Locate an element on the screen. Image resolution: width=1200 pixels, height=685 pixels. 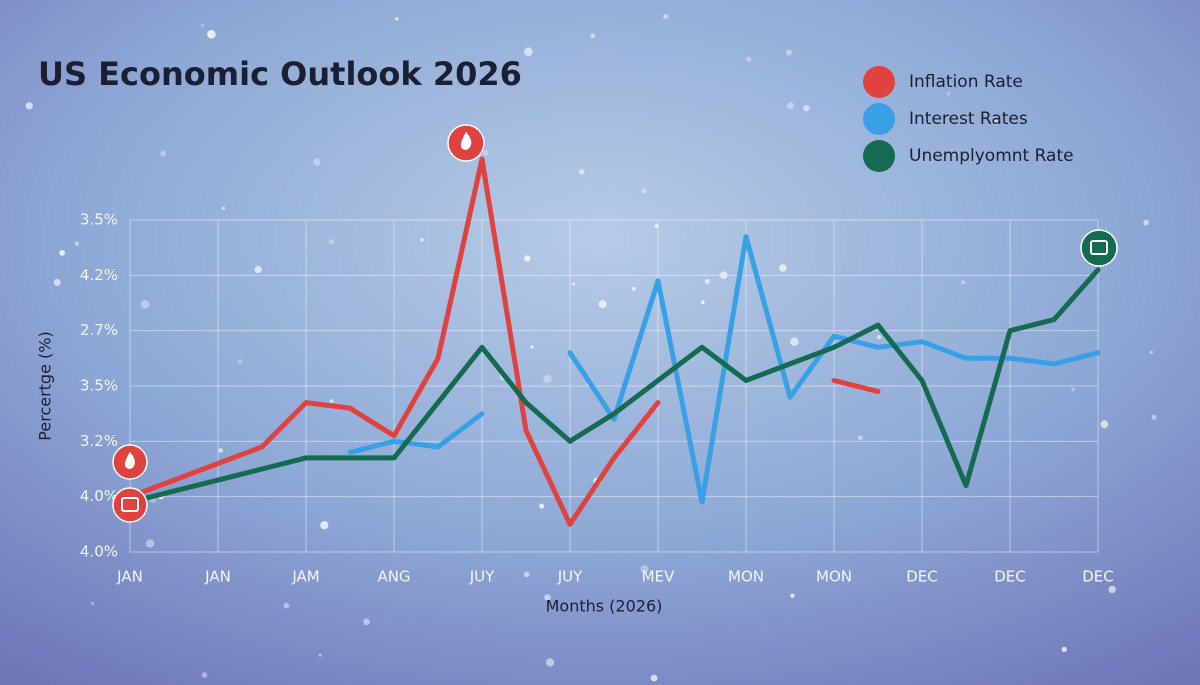
chart-title: US Economic Outlook 2026 is located at coordinates (280, 74).